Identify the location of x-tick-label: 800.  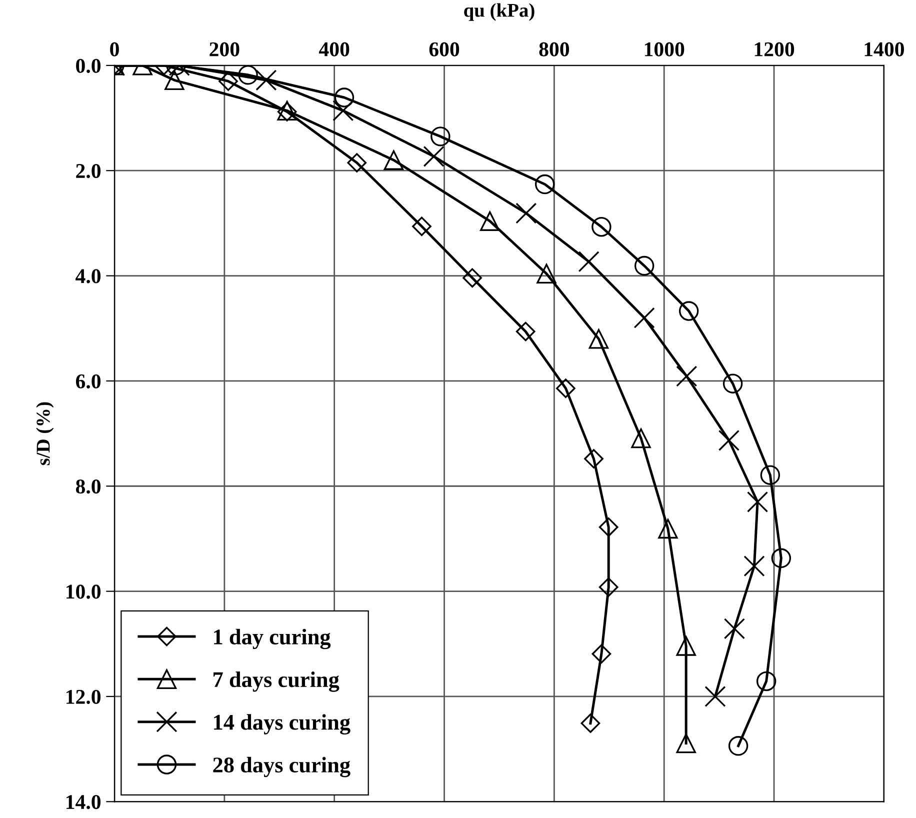
(554, 49).